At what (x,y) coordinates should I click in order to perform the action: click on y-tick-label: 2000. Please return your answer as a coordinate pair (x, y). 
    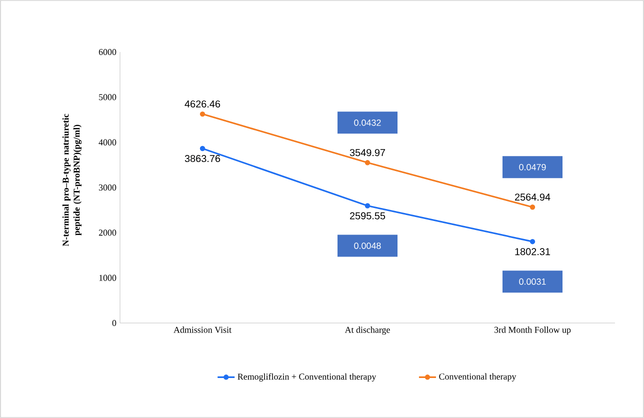
    Looking at the image, I should click on (107, 233).